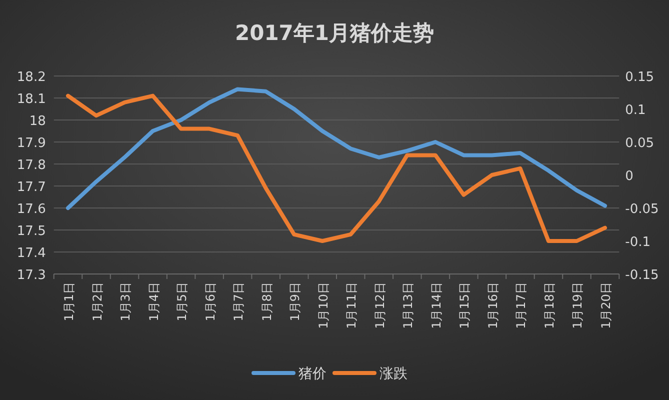 This screenshot has width=669, height=400. What do you see at coordinates (493, 305) in the screenshot?
I see `x-tick-label: 1月16日` at bounding box center [493, 305].